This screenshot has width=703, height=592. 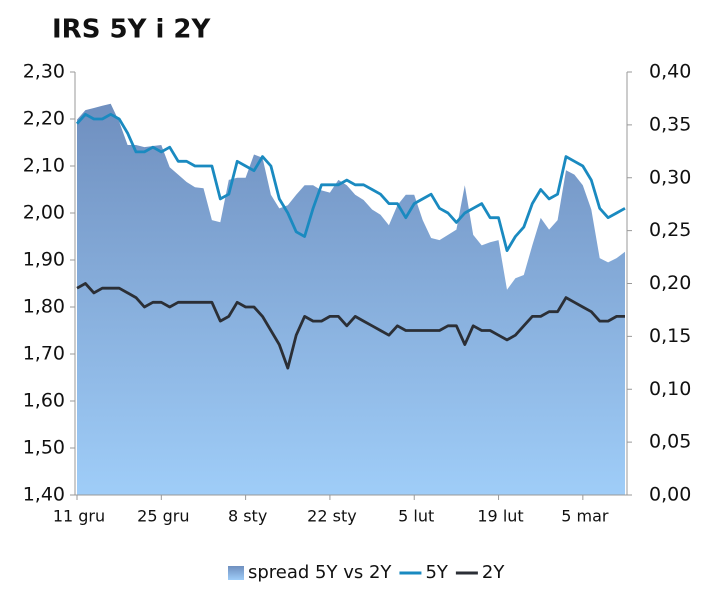 What do you see at coordinates (320, 572) in the screenshot?
I see `legend-label: spread 5Y vs 2Y` at bounding box center [320, 572].